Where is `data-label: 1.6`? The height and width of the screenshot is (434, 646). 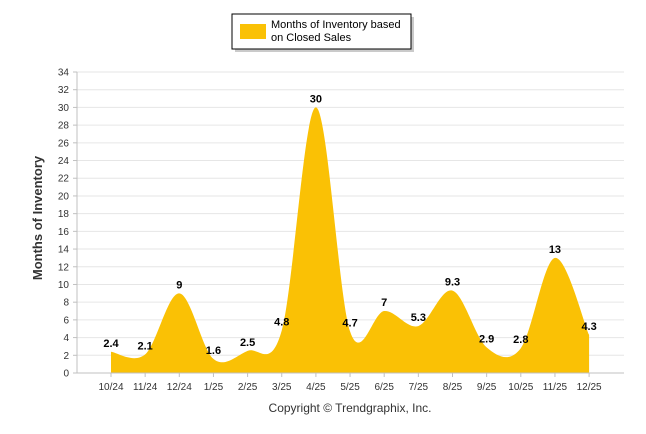 data-label: 1.6 is located at coordinates (213, 351).